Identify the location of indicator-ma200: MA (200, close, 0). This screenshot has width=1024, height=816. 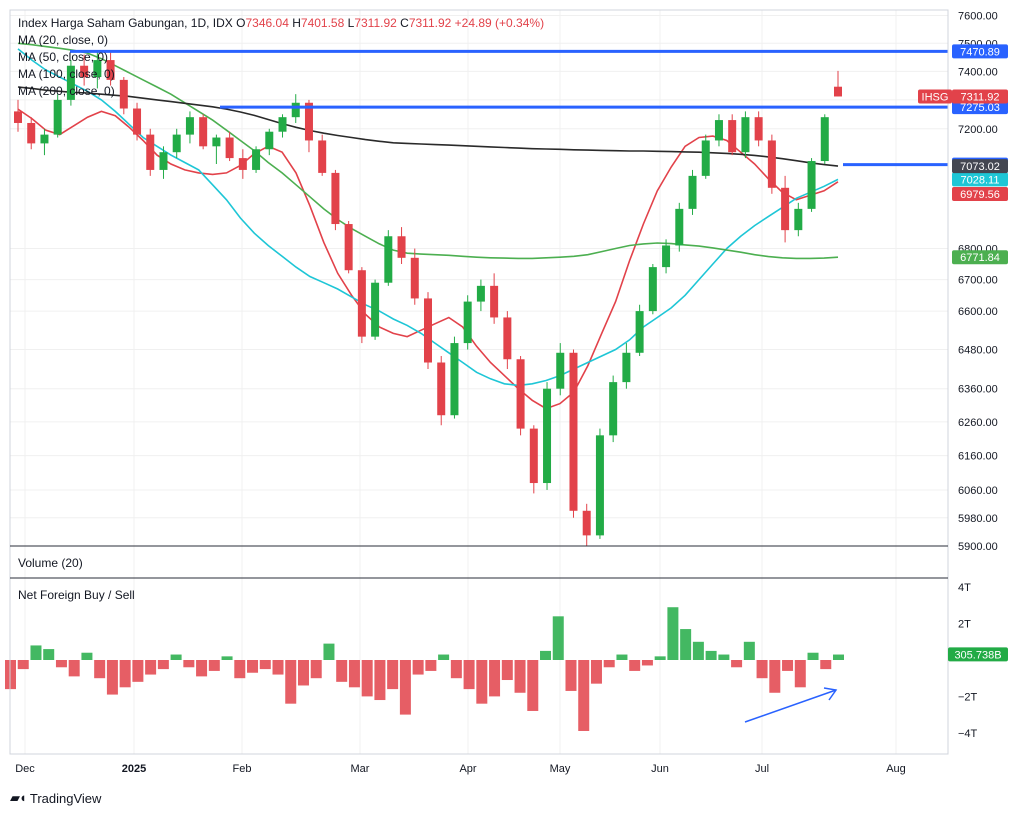
(66, 91).